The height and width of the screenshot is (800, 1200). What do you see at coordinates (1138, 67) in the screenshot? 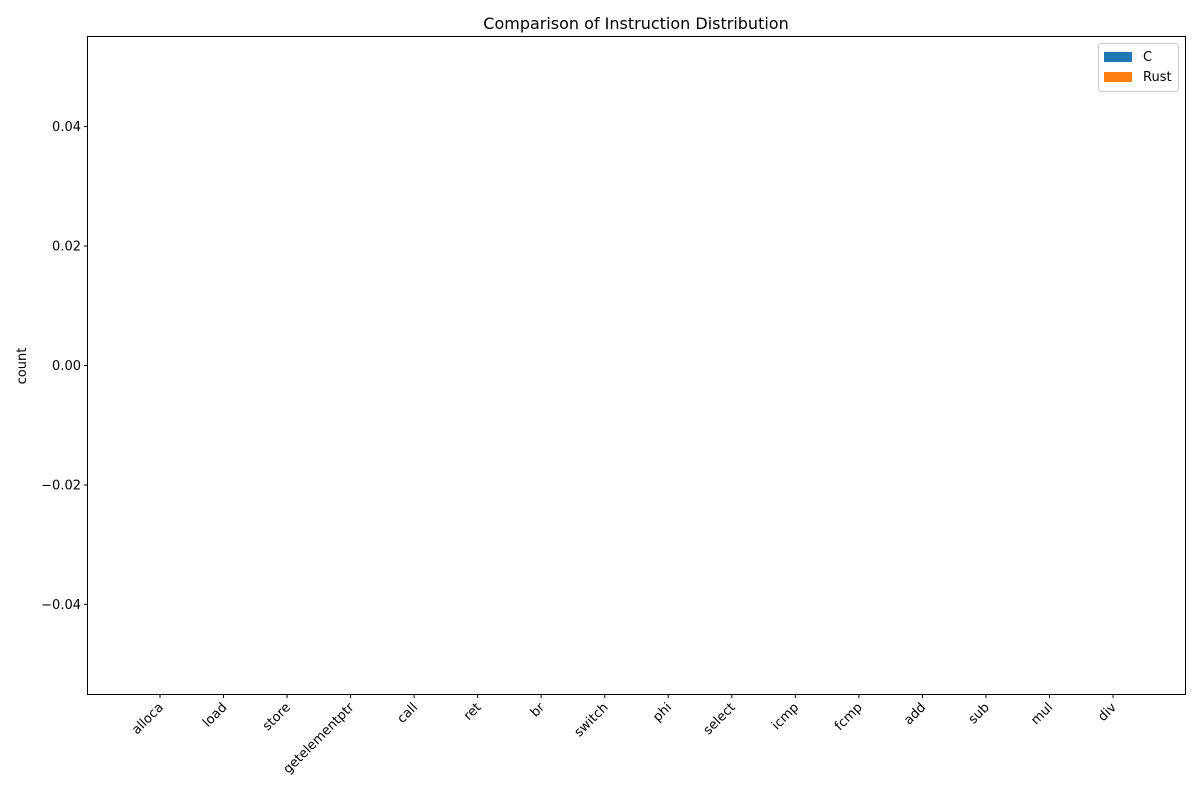
I see `legend: C Rust` at bounding box center [1138, 67].